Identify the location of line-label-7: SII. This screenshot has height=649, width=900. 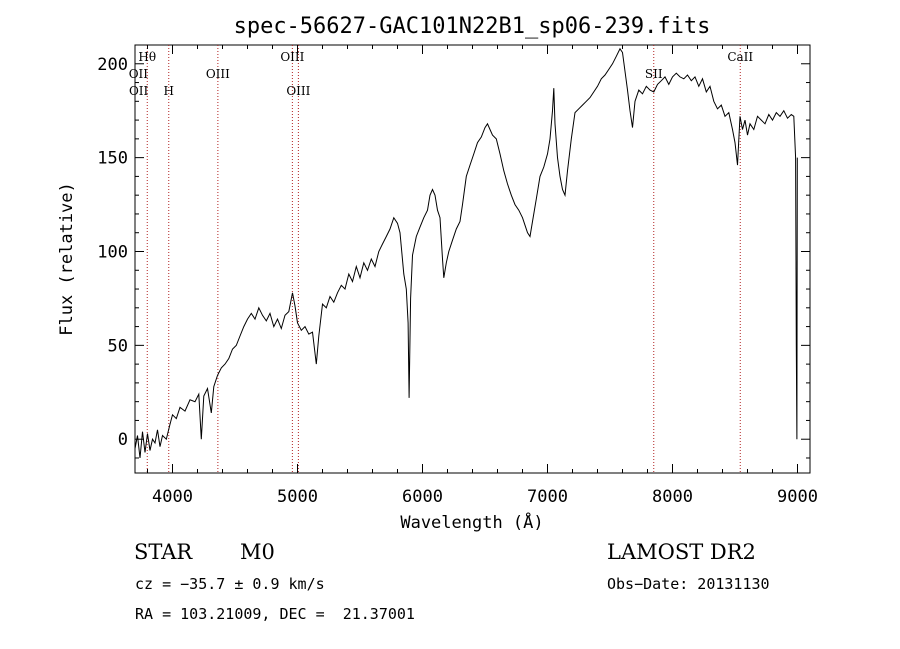
(654, 74).